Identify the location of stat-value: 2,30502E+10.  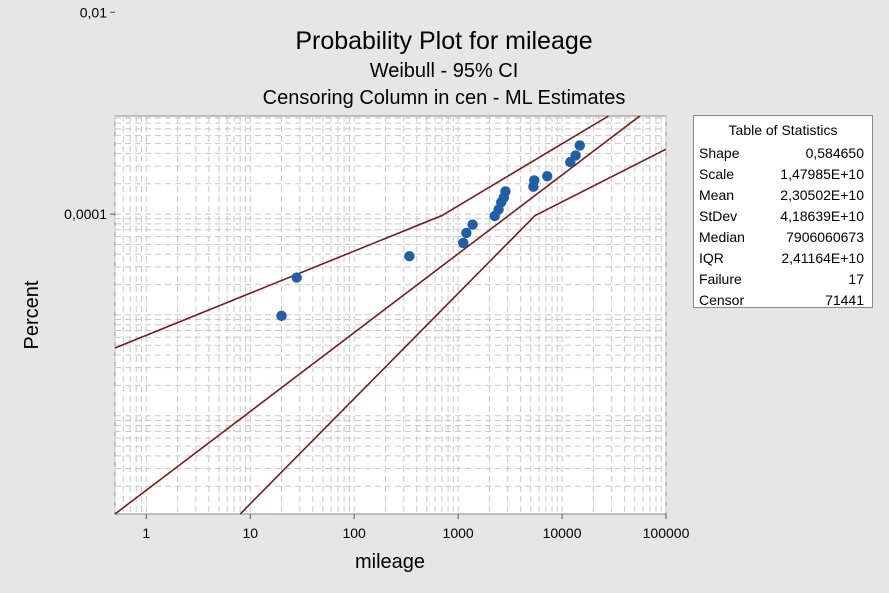
(822, 195).